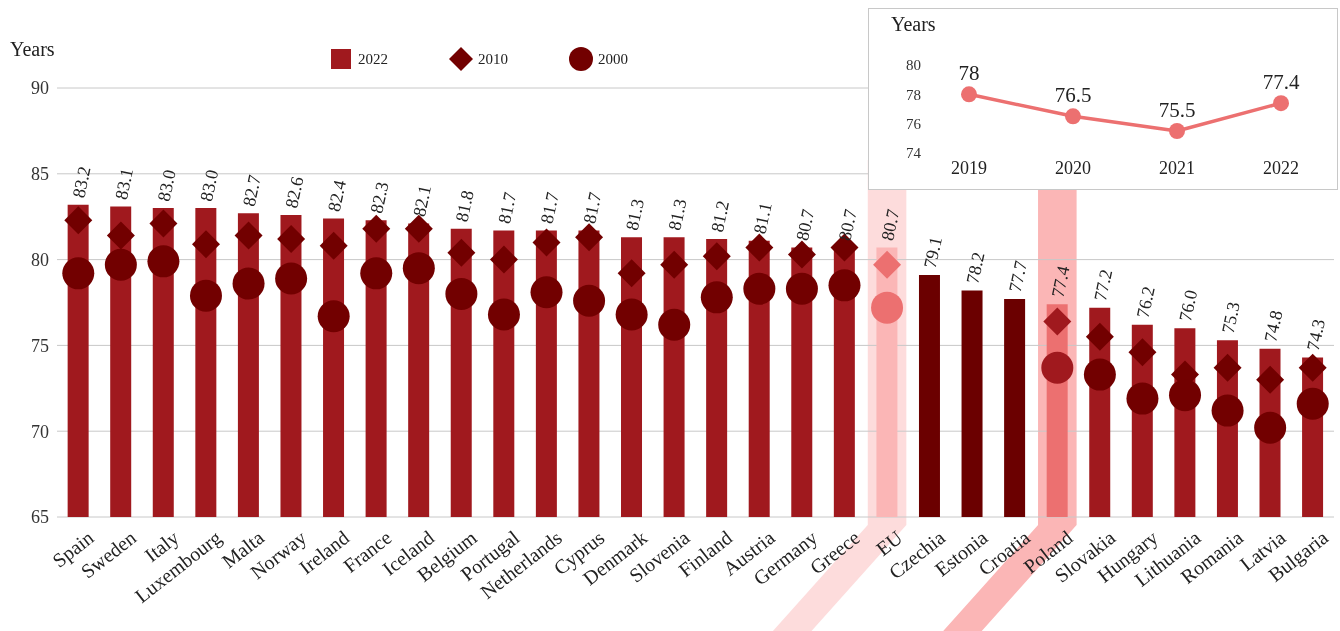  I want to click on data-label: 77.2, so click(1103, 285).